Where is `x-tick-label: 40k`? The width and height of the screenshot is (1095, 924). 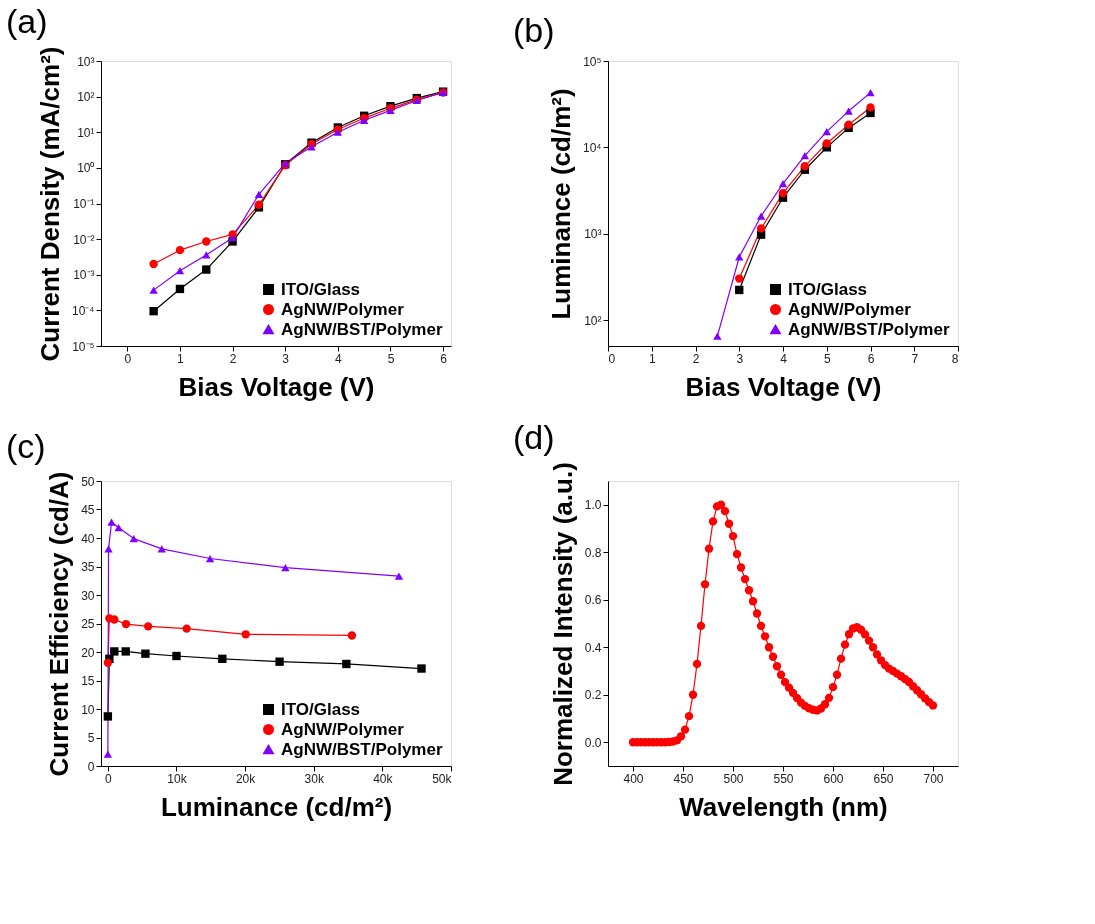 x-tick-label: 40k is located at coordinates (383, 778).